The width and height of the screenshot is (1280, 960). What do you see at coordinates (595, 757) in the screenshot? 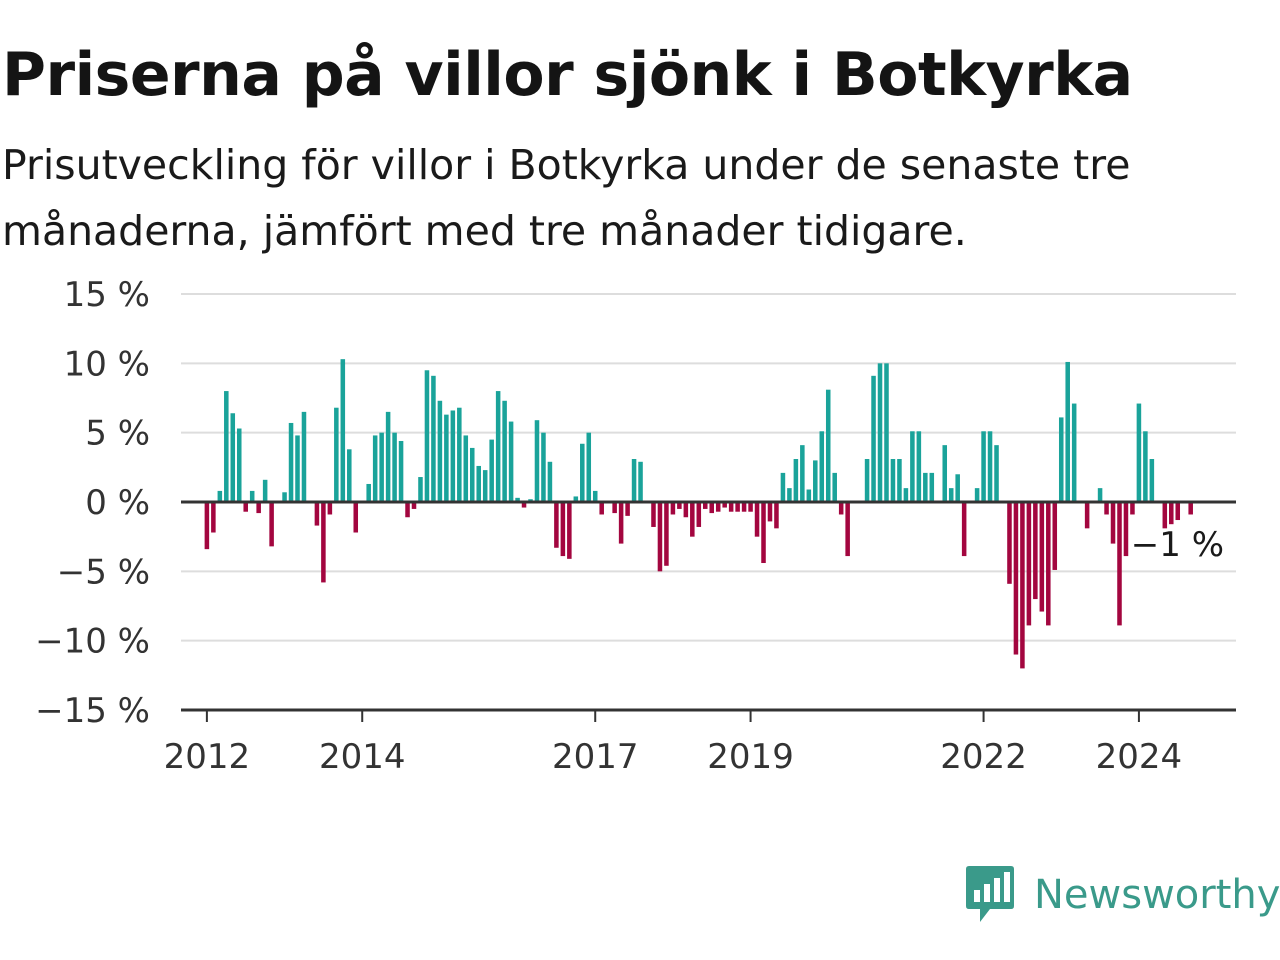
I see `x-tick-label: 2017` at bounding box center [595, 757].